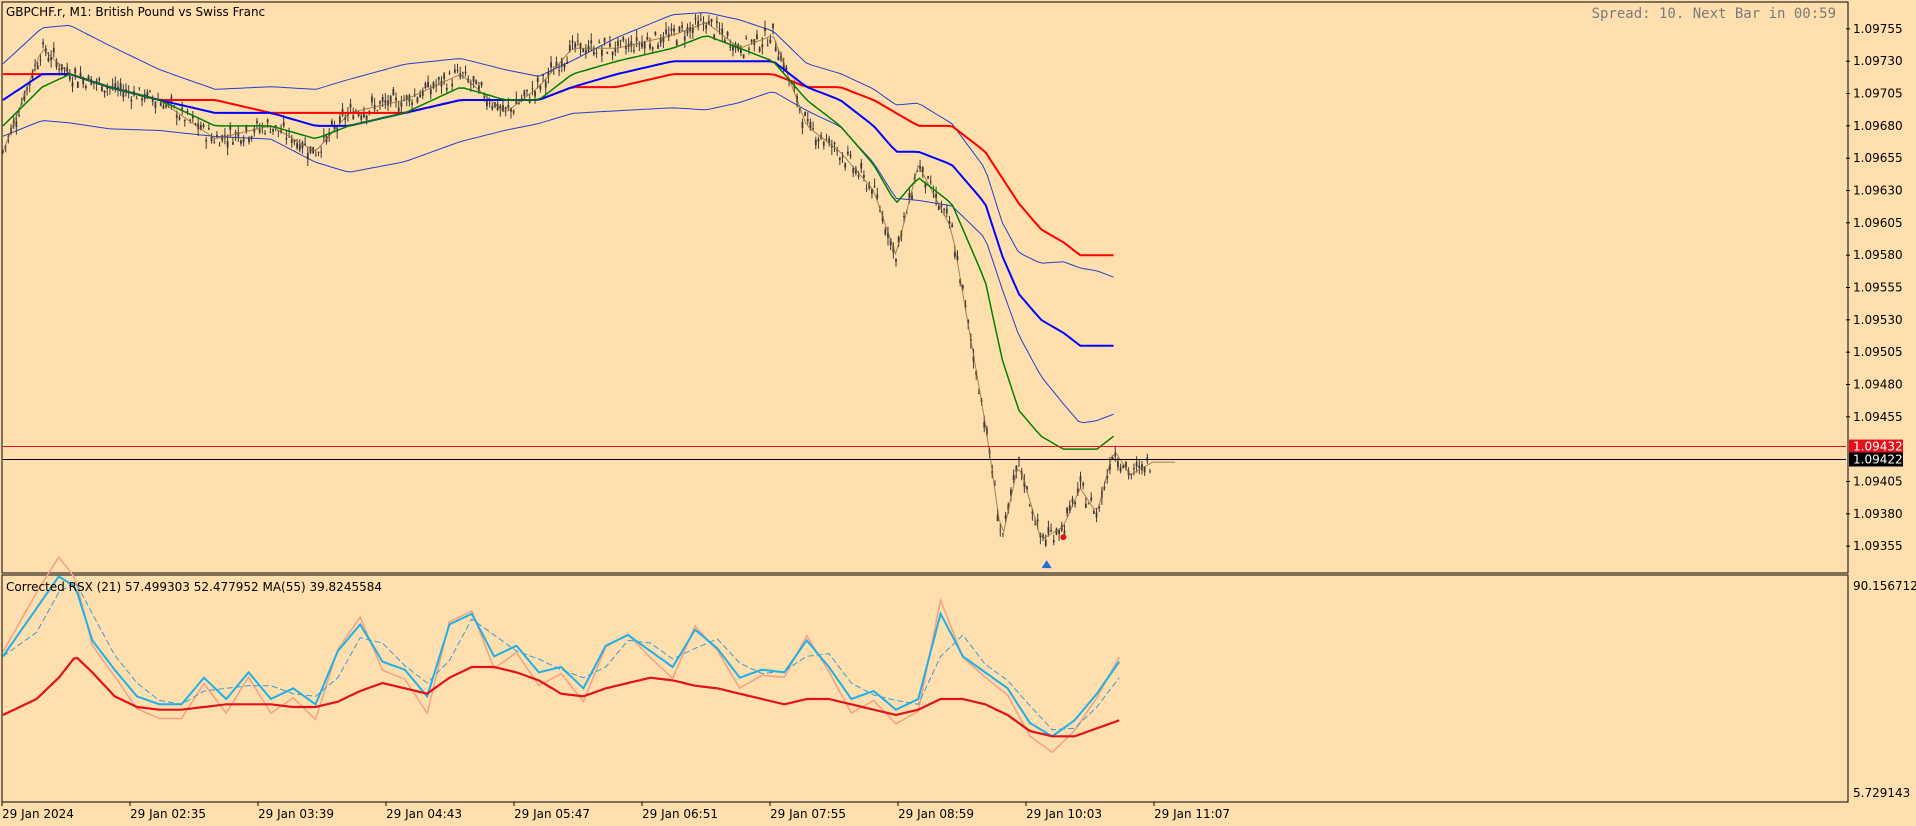 Image resolution: width=1916 pixels, height=826 pixels. I want to click on indicator-y-tick-label: 90.156712, so click(1884, 586).